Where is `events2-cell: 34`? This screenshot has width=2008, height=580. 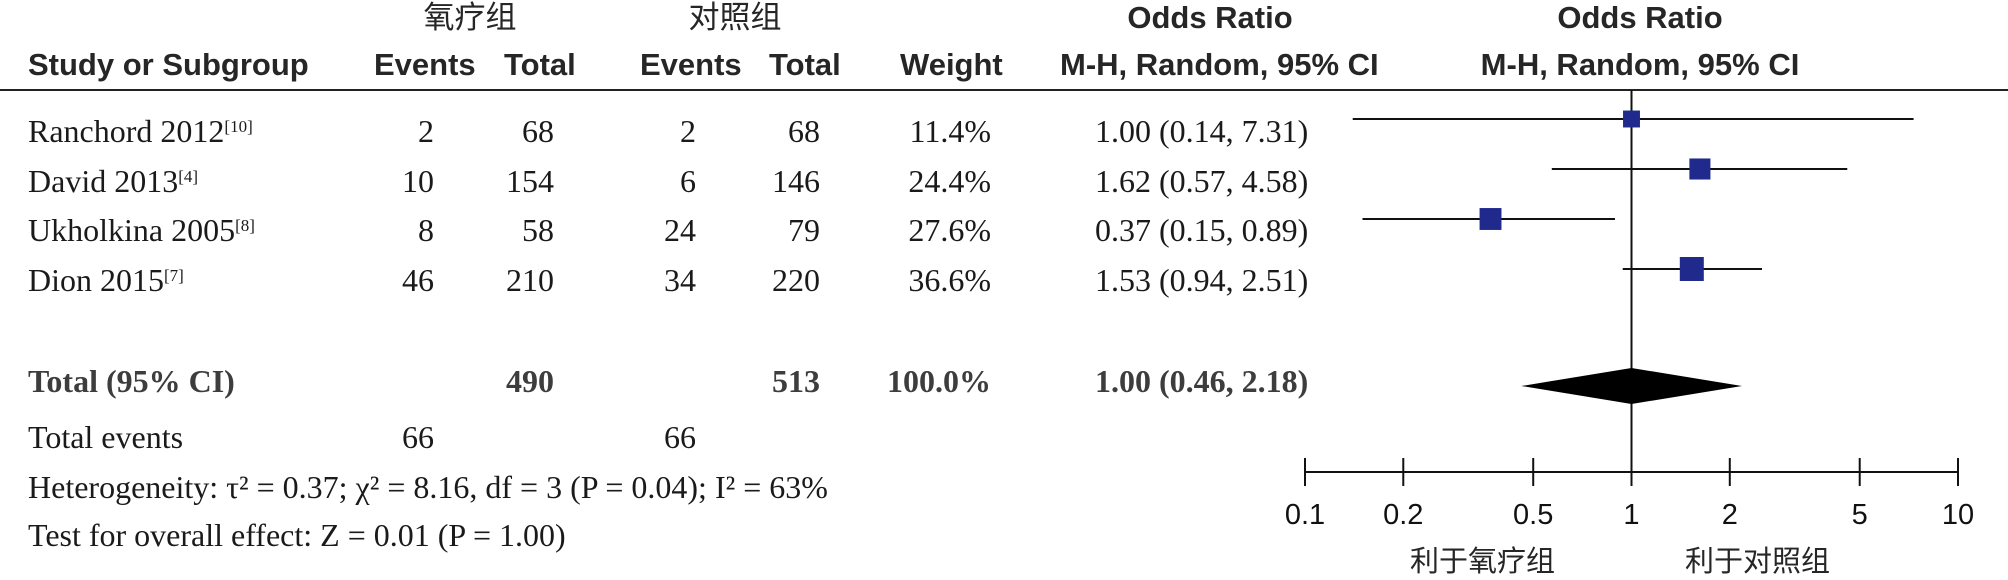
events2-cell: 34 is located at coordinates (680, 280).